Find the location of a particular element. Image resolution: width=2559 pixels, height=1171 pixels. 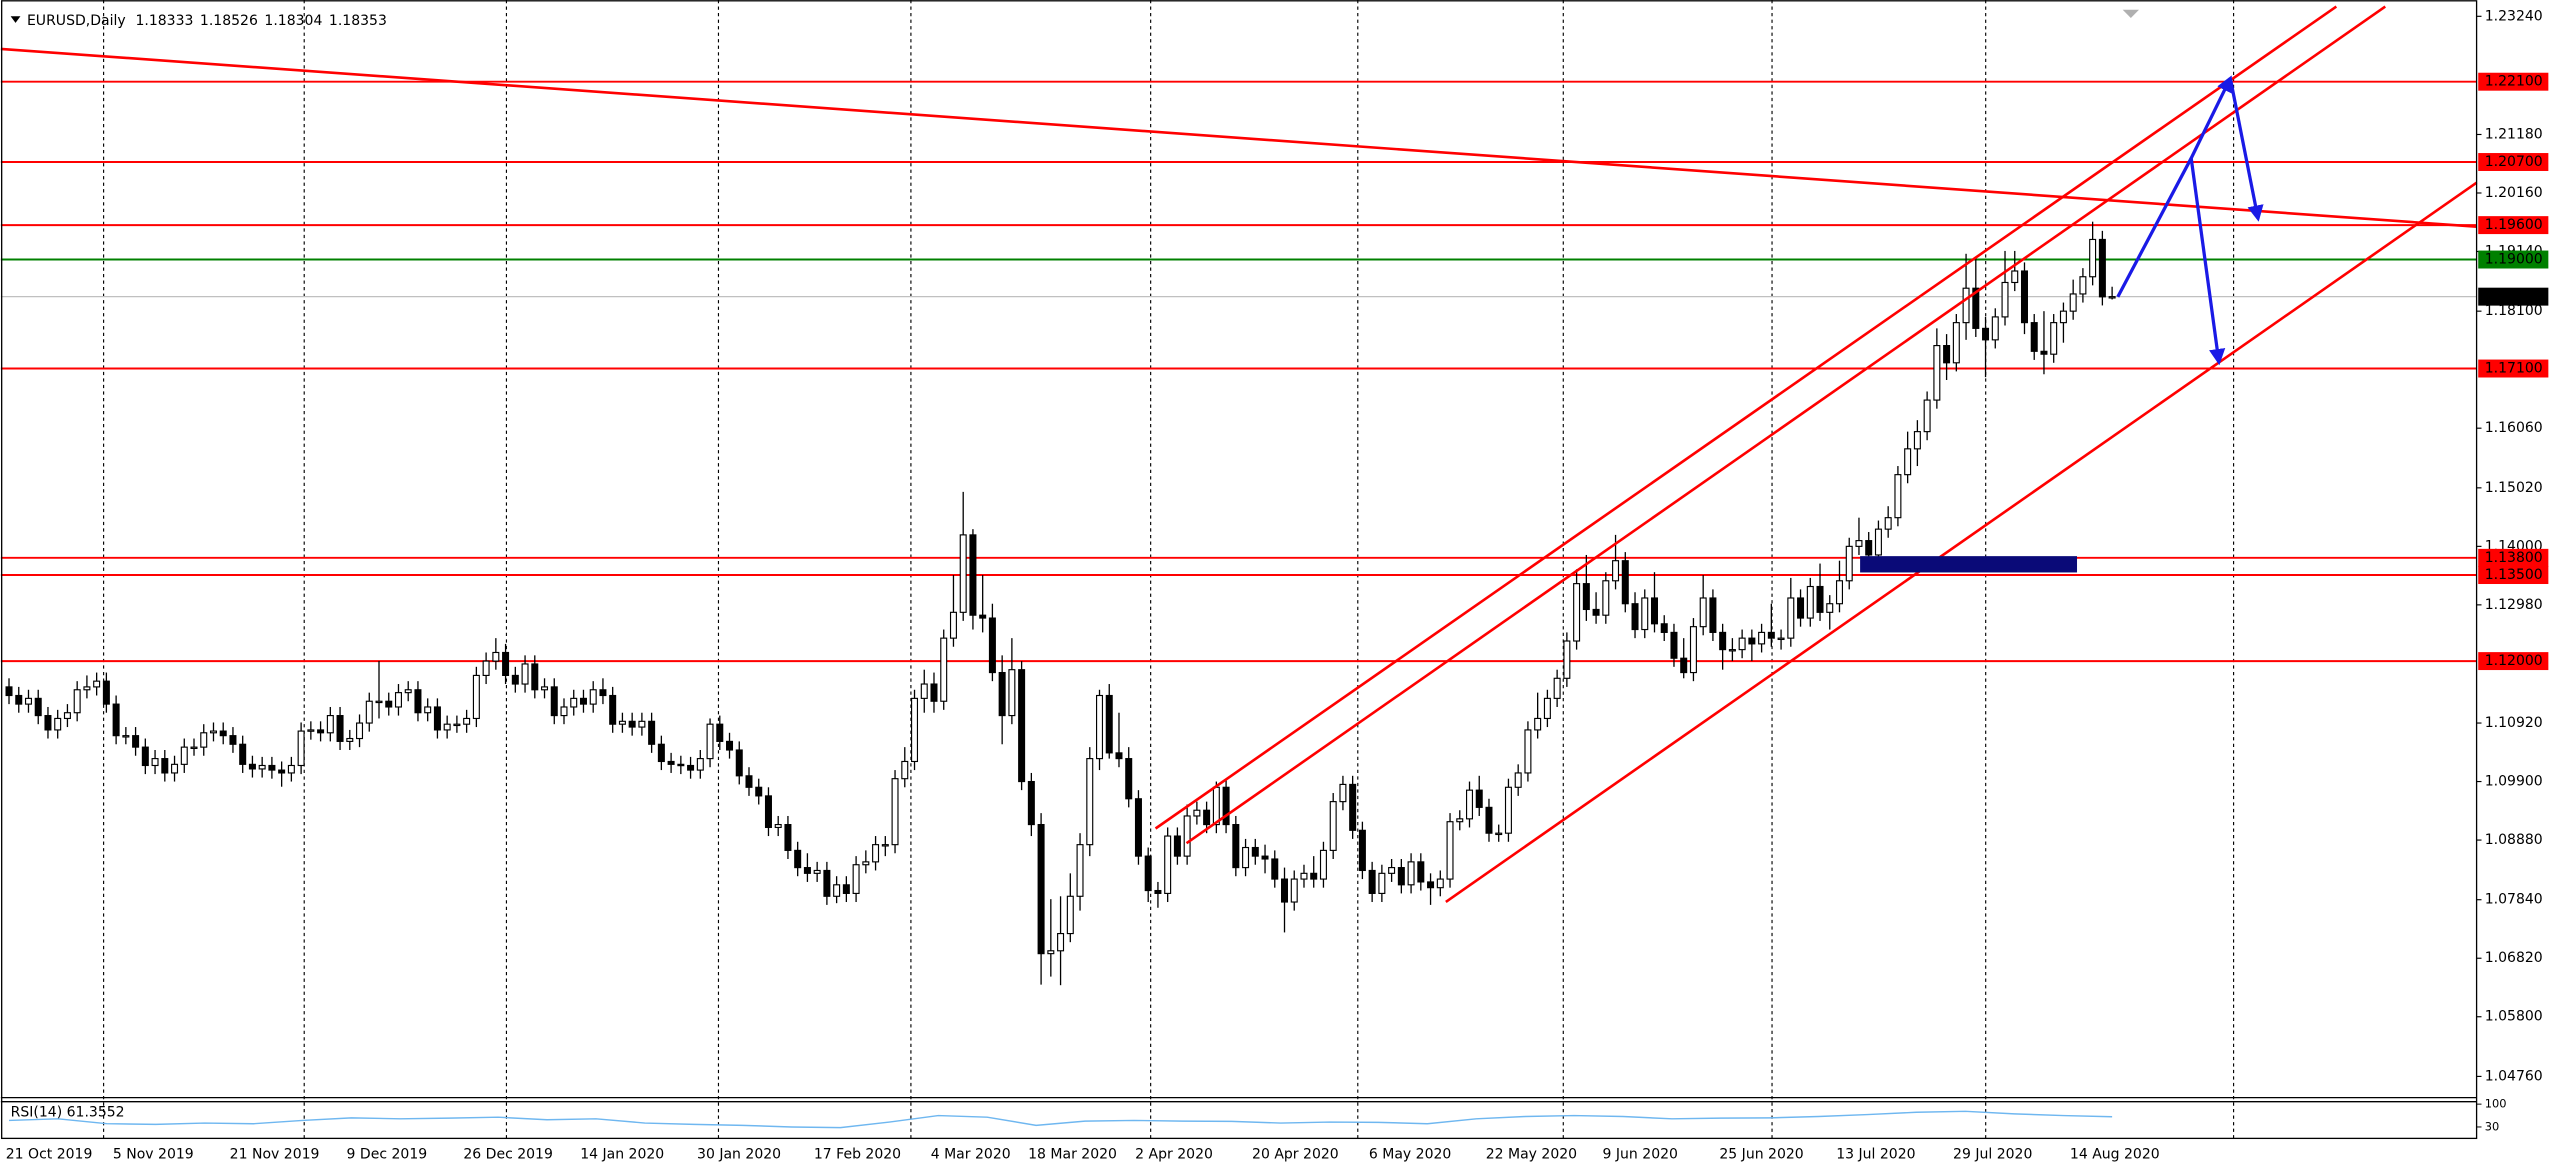

y-tick-label: 1.20160 is located at coordinates (2514, 193).